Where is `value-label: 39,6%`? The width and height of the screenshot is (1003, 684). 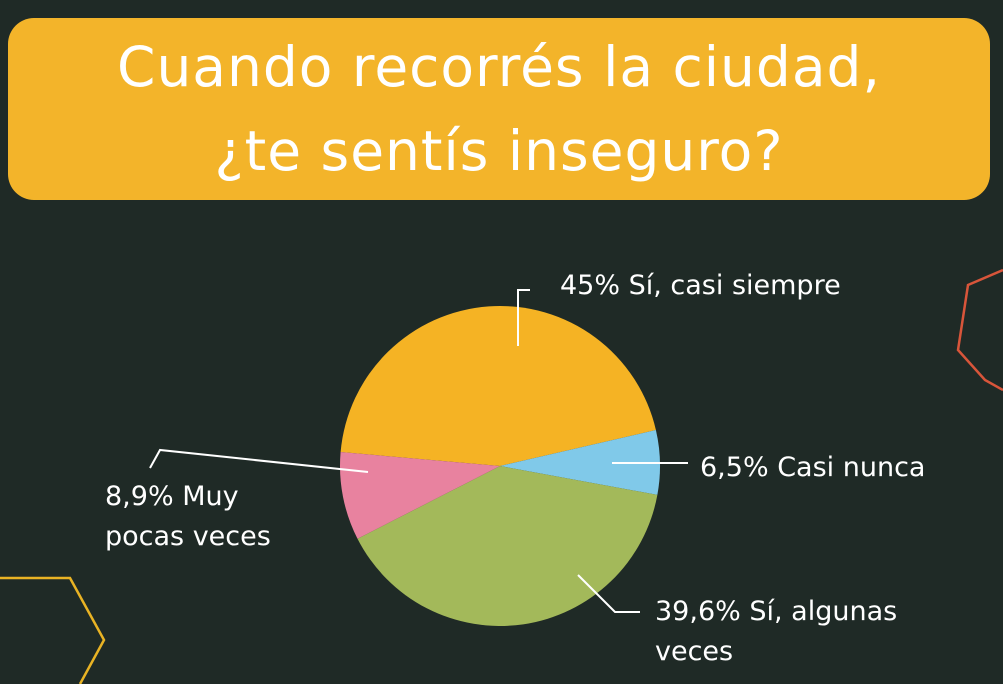
value-label: 39,6% is located at coordinates (698, 611).